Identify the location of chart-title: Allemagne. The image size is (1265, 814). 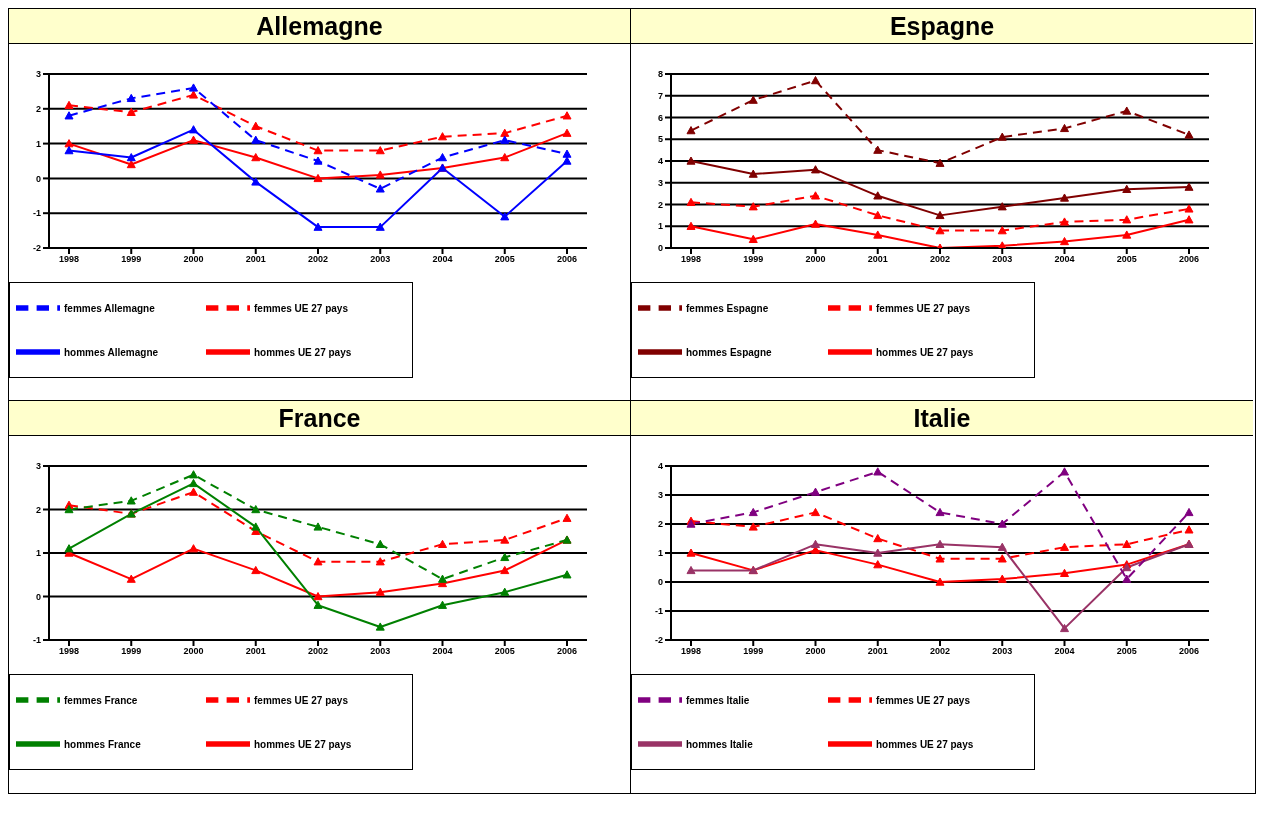
(319, 26).